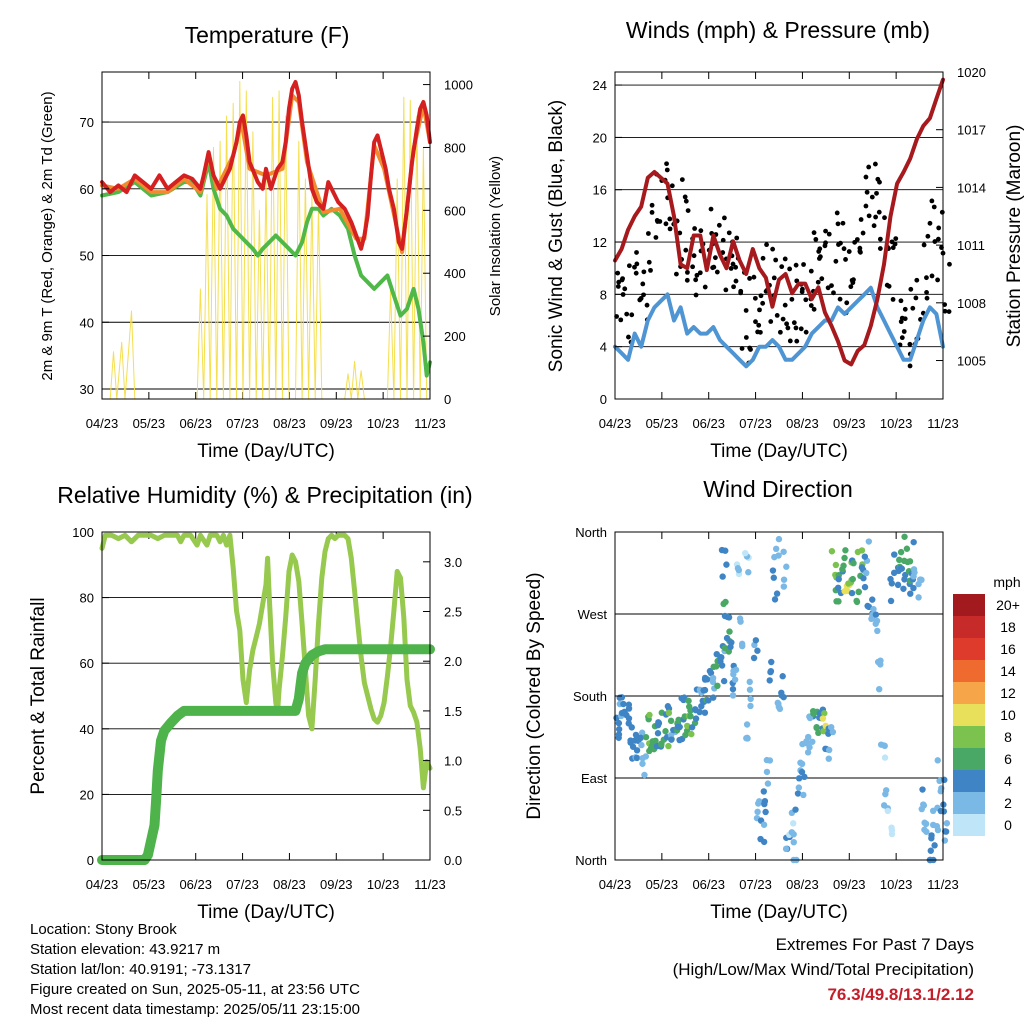 Image resolution: width=1024 pixels, height=1024 pixels. What do you see at coordinates (1008, 803) in the screenshot?
I see `legend-label: 2` at bounding box center [1008, 803].